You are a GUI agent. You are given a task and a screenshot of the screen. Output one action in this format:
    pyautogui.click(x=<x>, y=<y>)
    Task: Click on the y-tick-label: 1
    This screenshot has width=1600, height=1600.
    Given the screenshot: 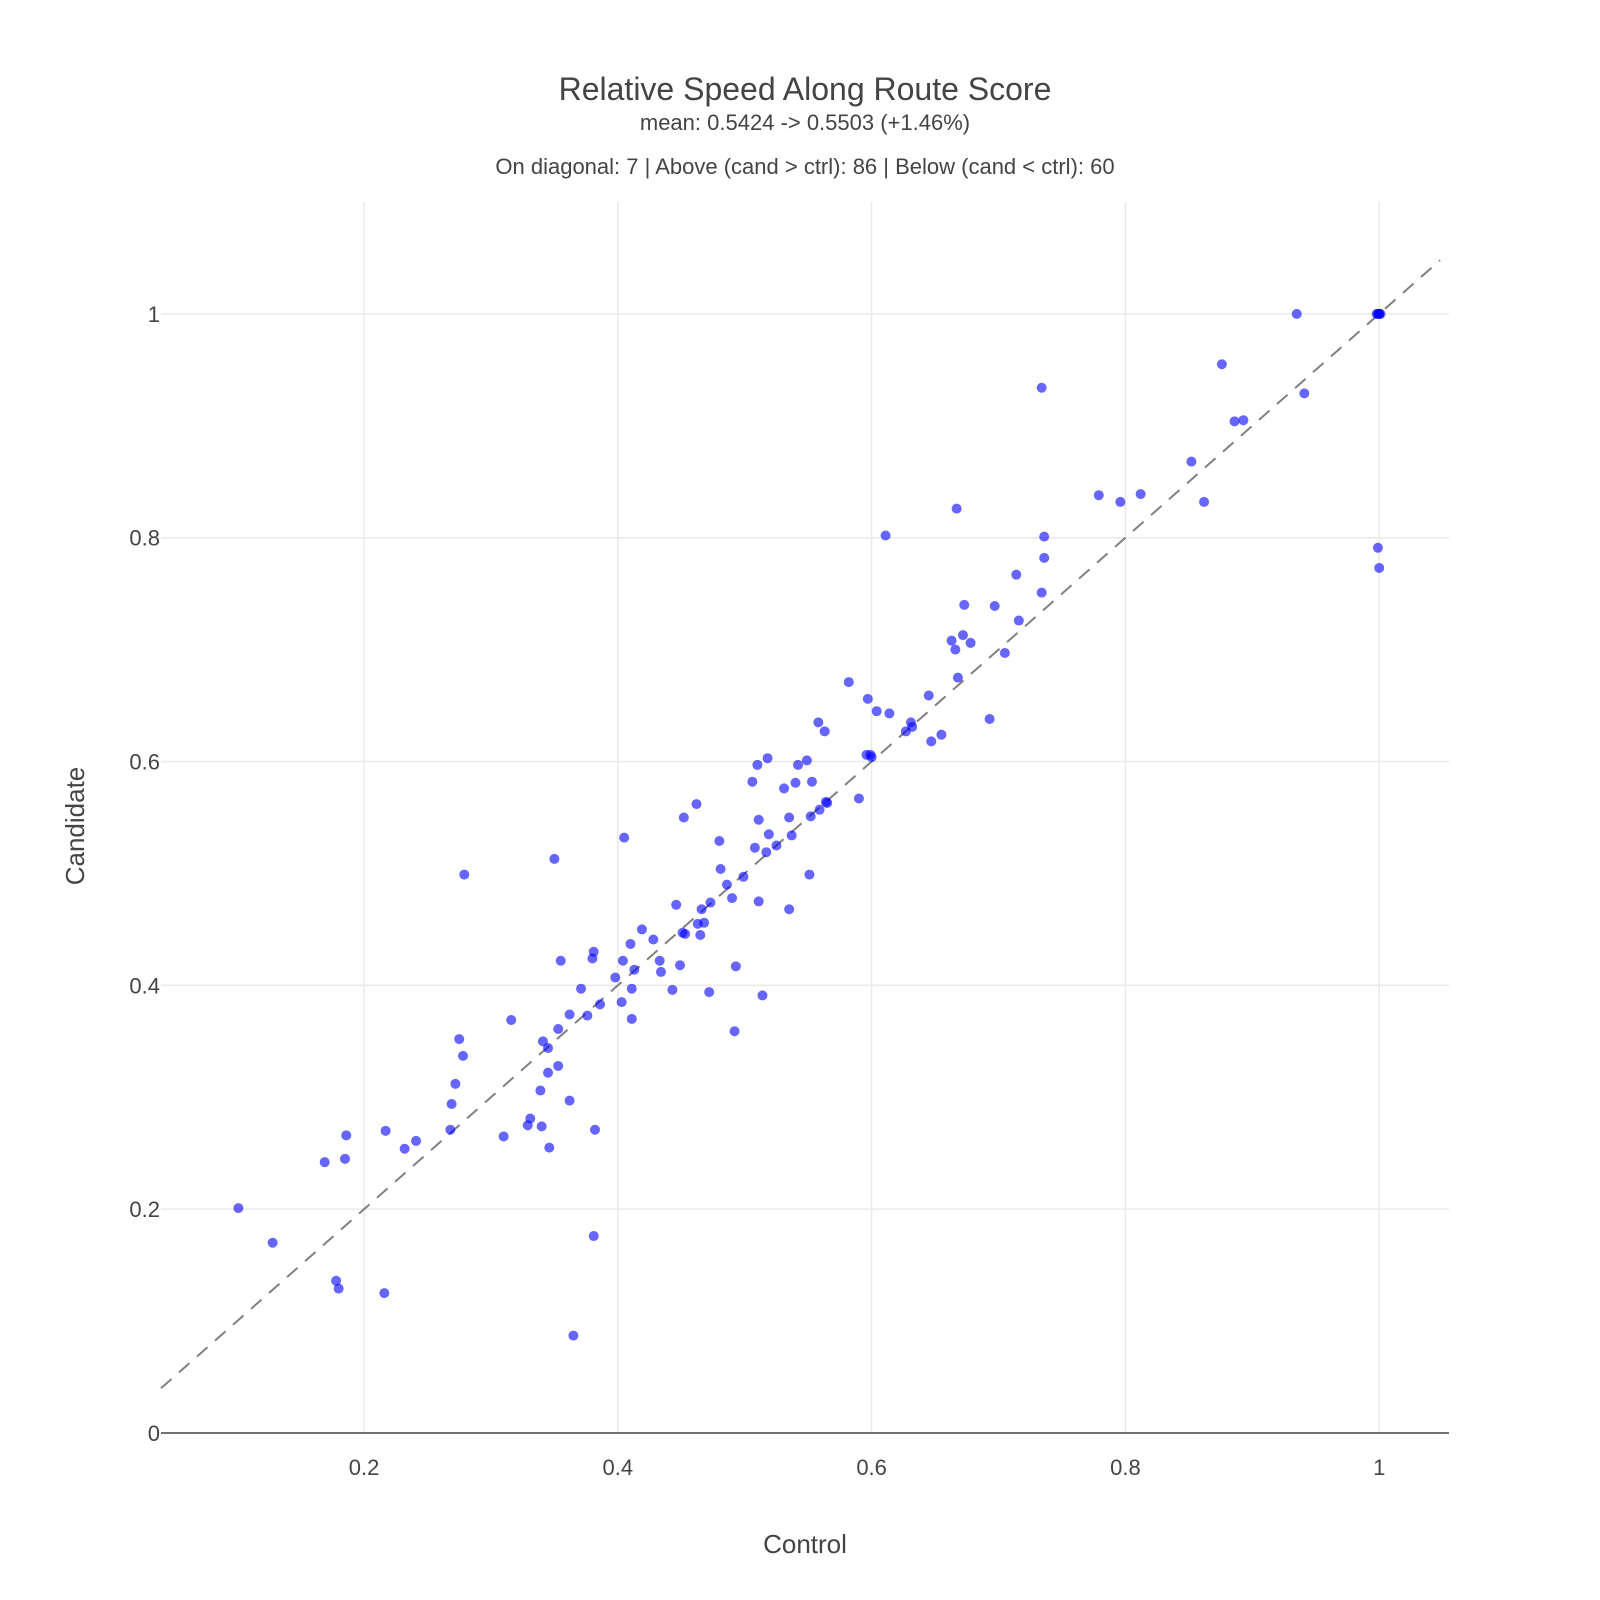 What is the action you would take?
    pyautogui.click(x=154, y=314)
    